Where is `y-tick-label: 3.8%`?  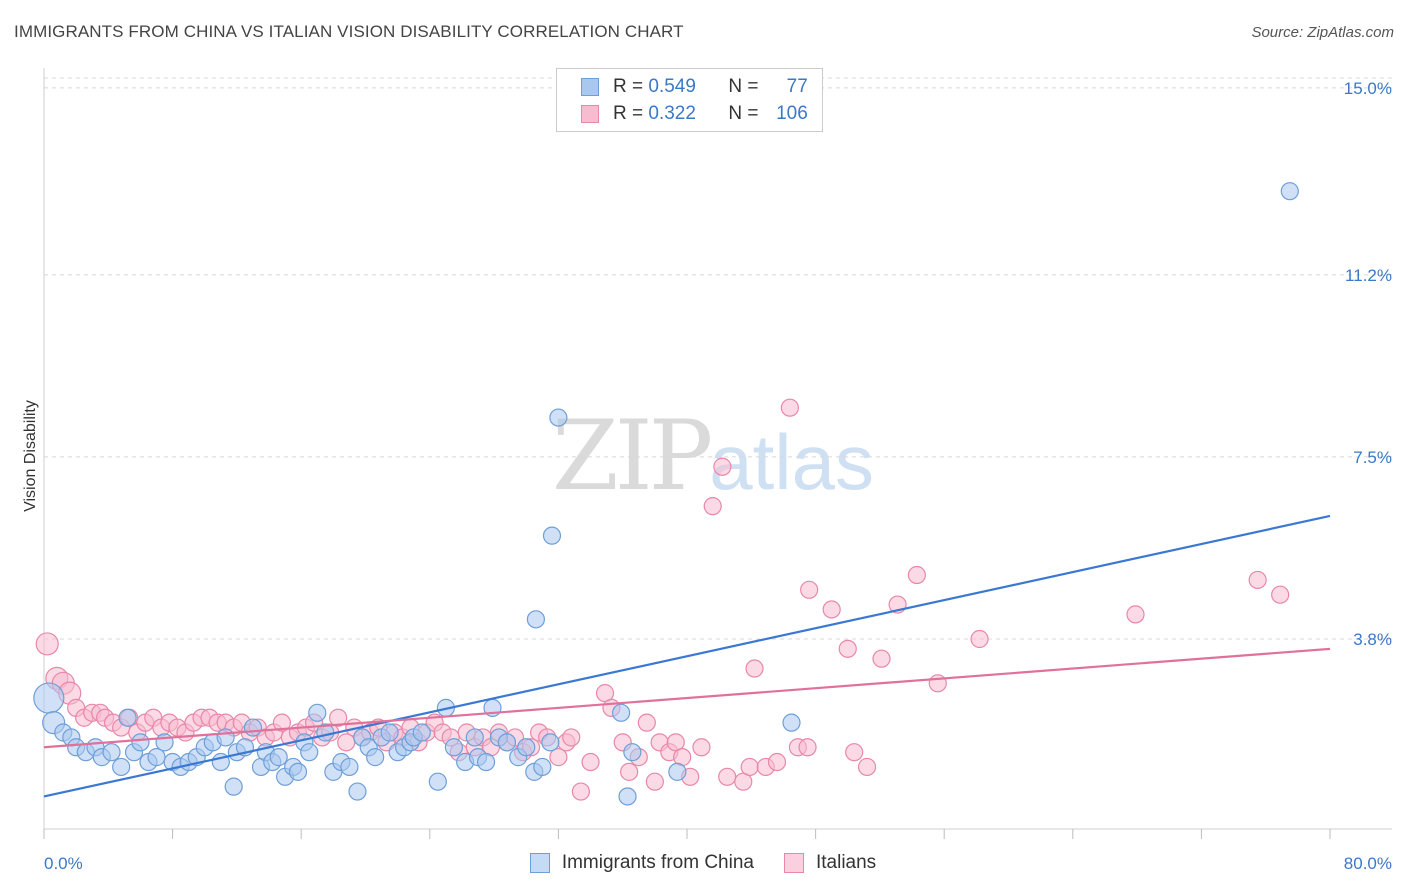 y-tick-label: 3.8% is located at coordinates (1372, 639).